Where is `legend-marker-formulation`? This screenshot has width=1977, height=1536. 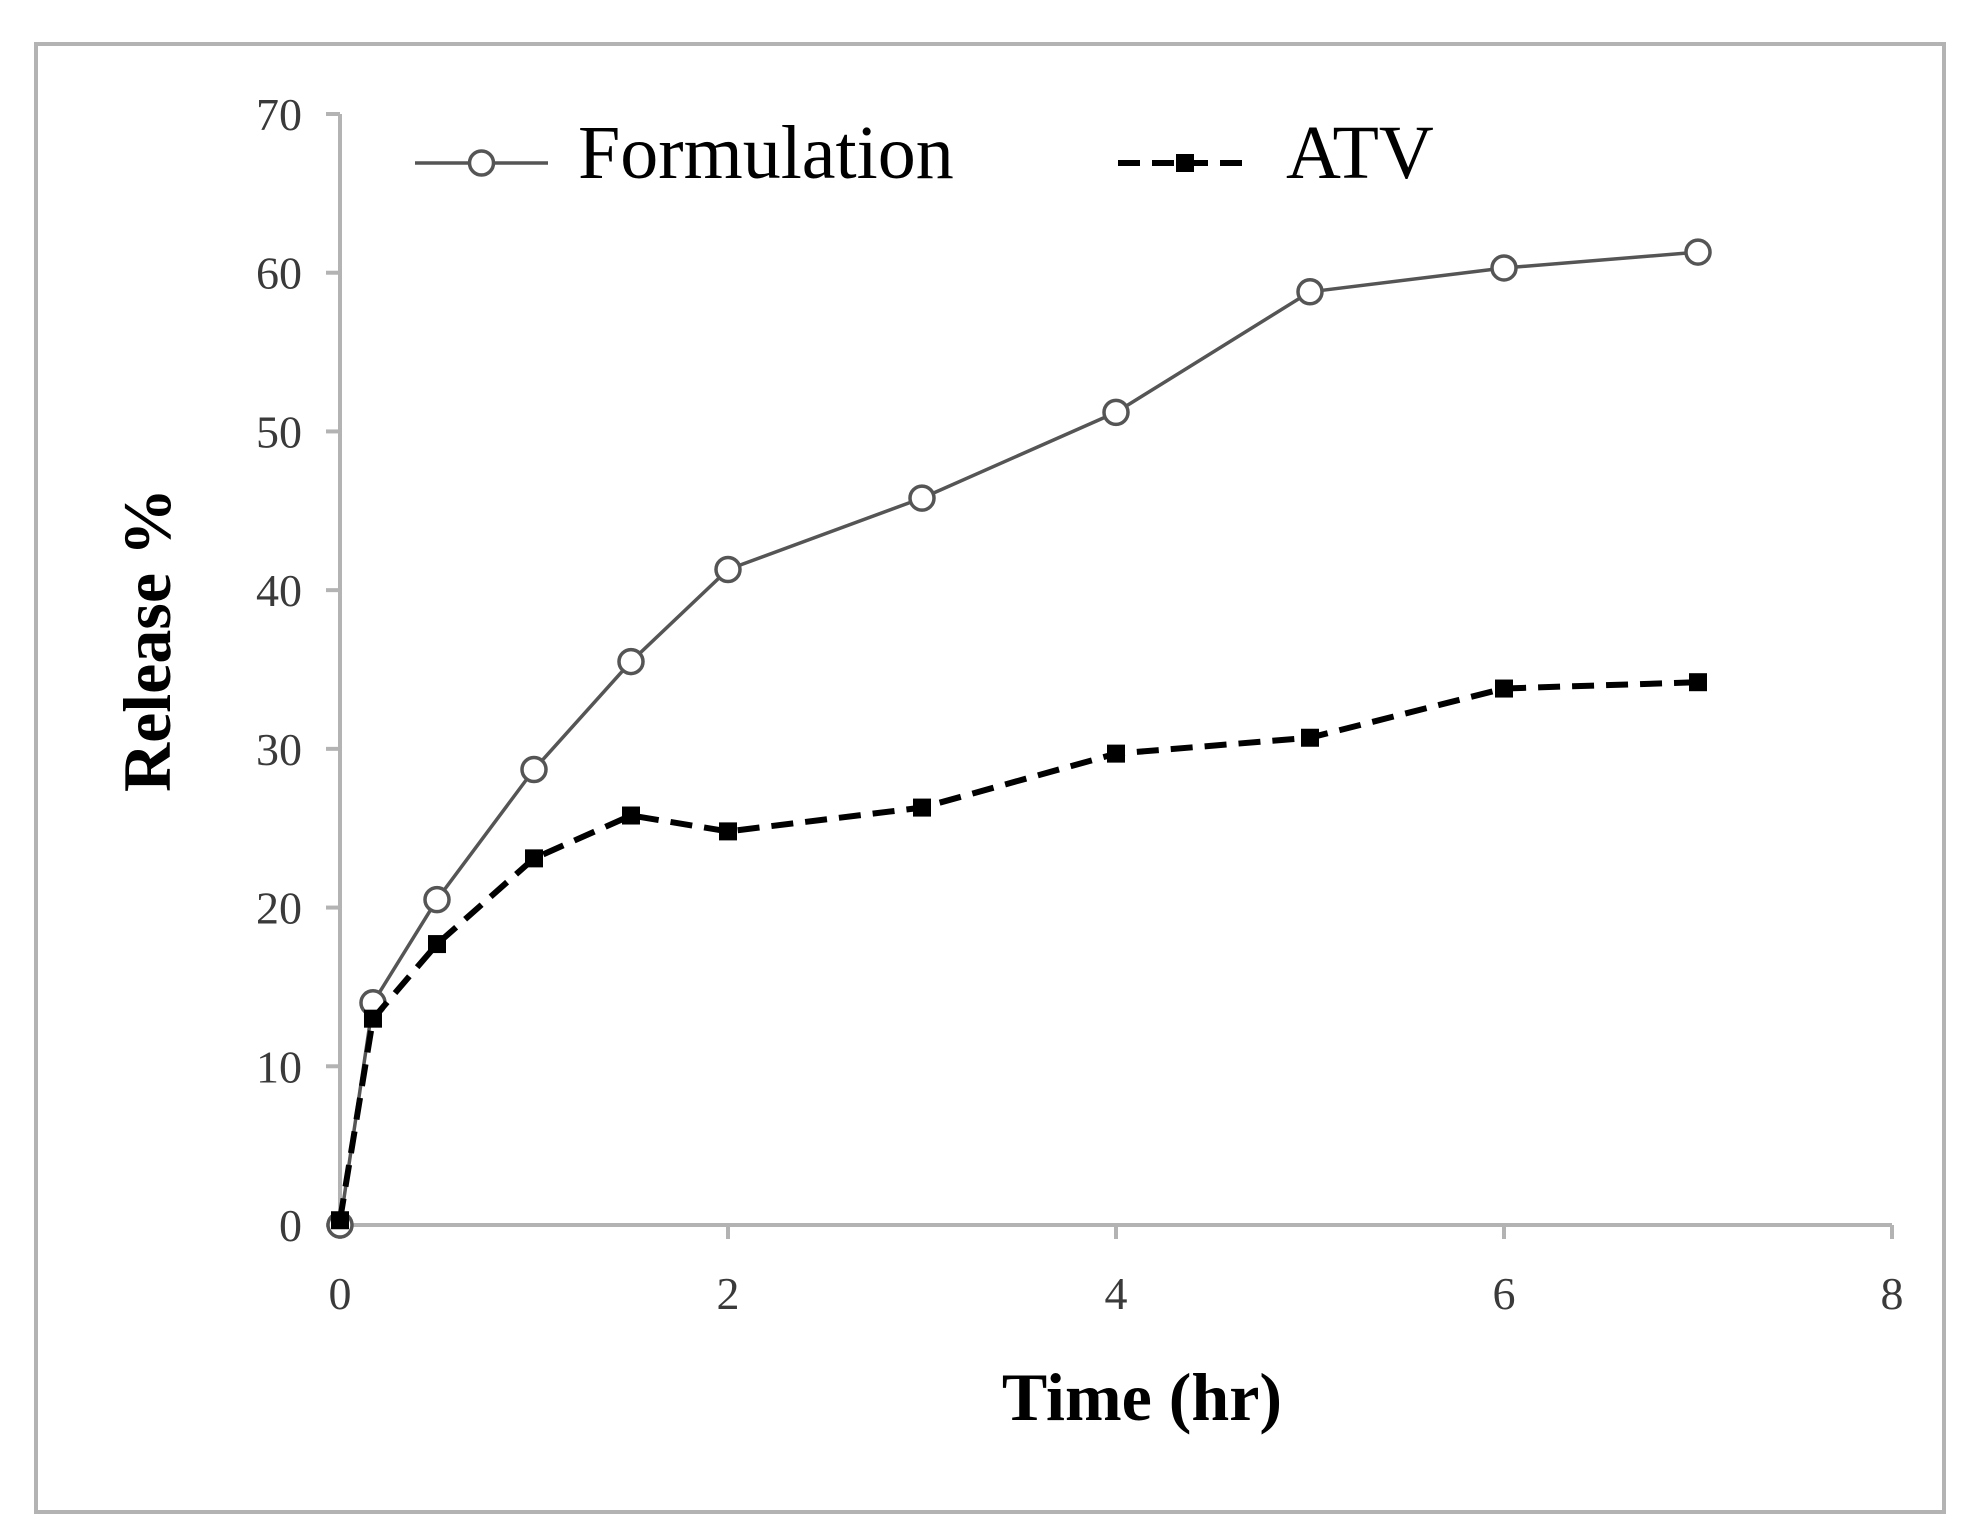
legend-marker-formulation is located at coordinates (481, 163).